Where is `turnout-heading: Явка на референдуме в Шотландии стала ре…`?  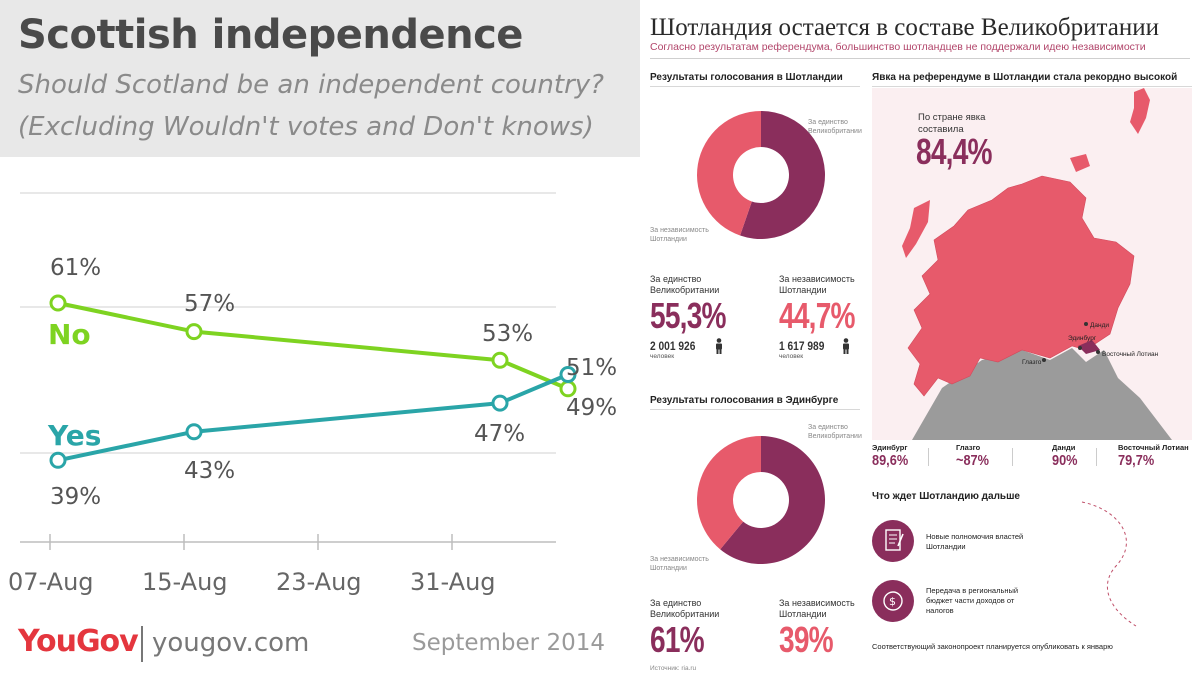 turnout-heading: Явка на референдуме в Шотландии стала ре… is located at coordinates (1025, 77).